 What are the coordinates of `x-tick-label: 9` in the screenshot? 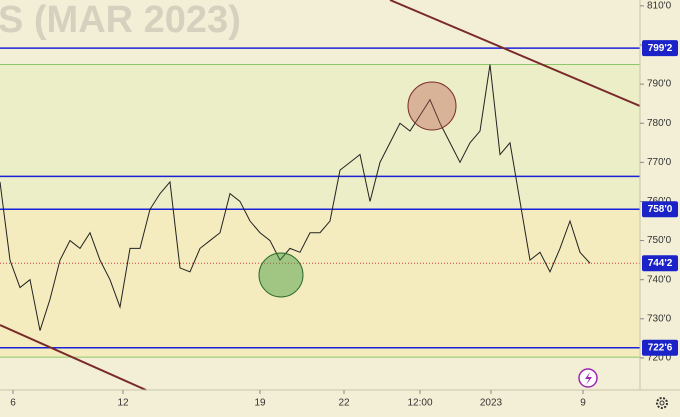 It's located at (583, 403).